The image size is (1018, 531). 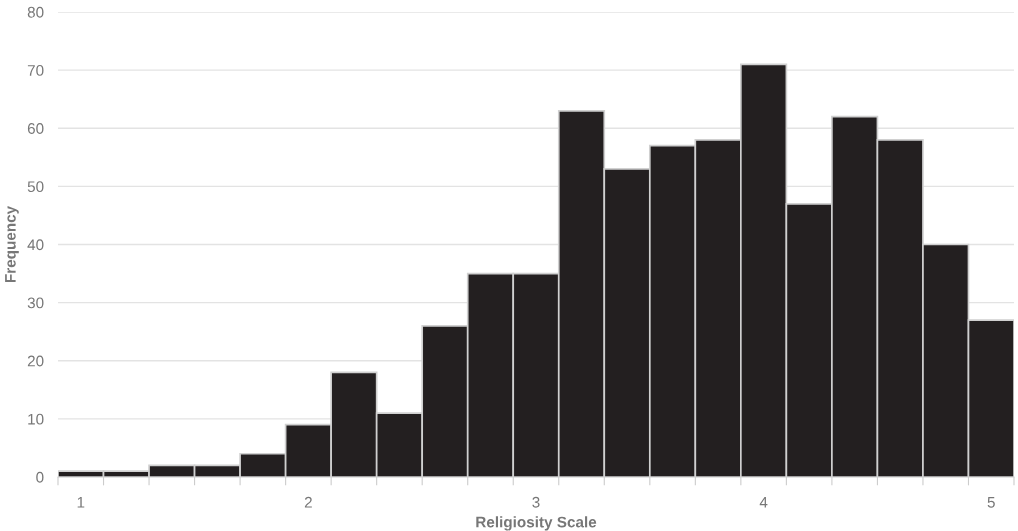 I want to click on y-tick-label: 20, so click(x=35, y=361).